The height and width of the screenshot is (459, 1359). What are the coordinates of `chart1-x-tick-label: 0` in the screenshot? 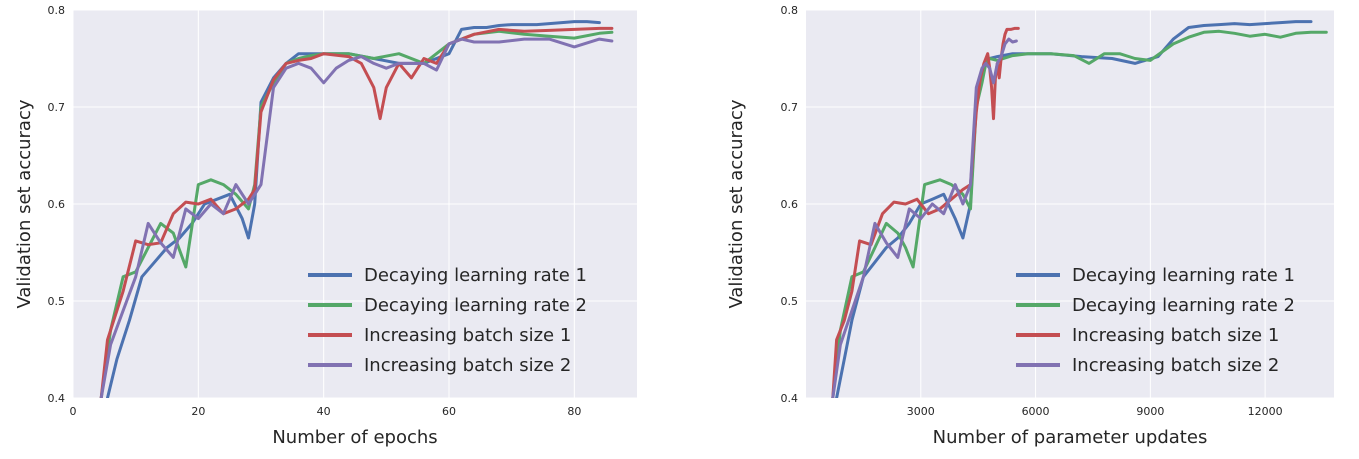 It's located at (73, 411).